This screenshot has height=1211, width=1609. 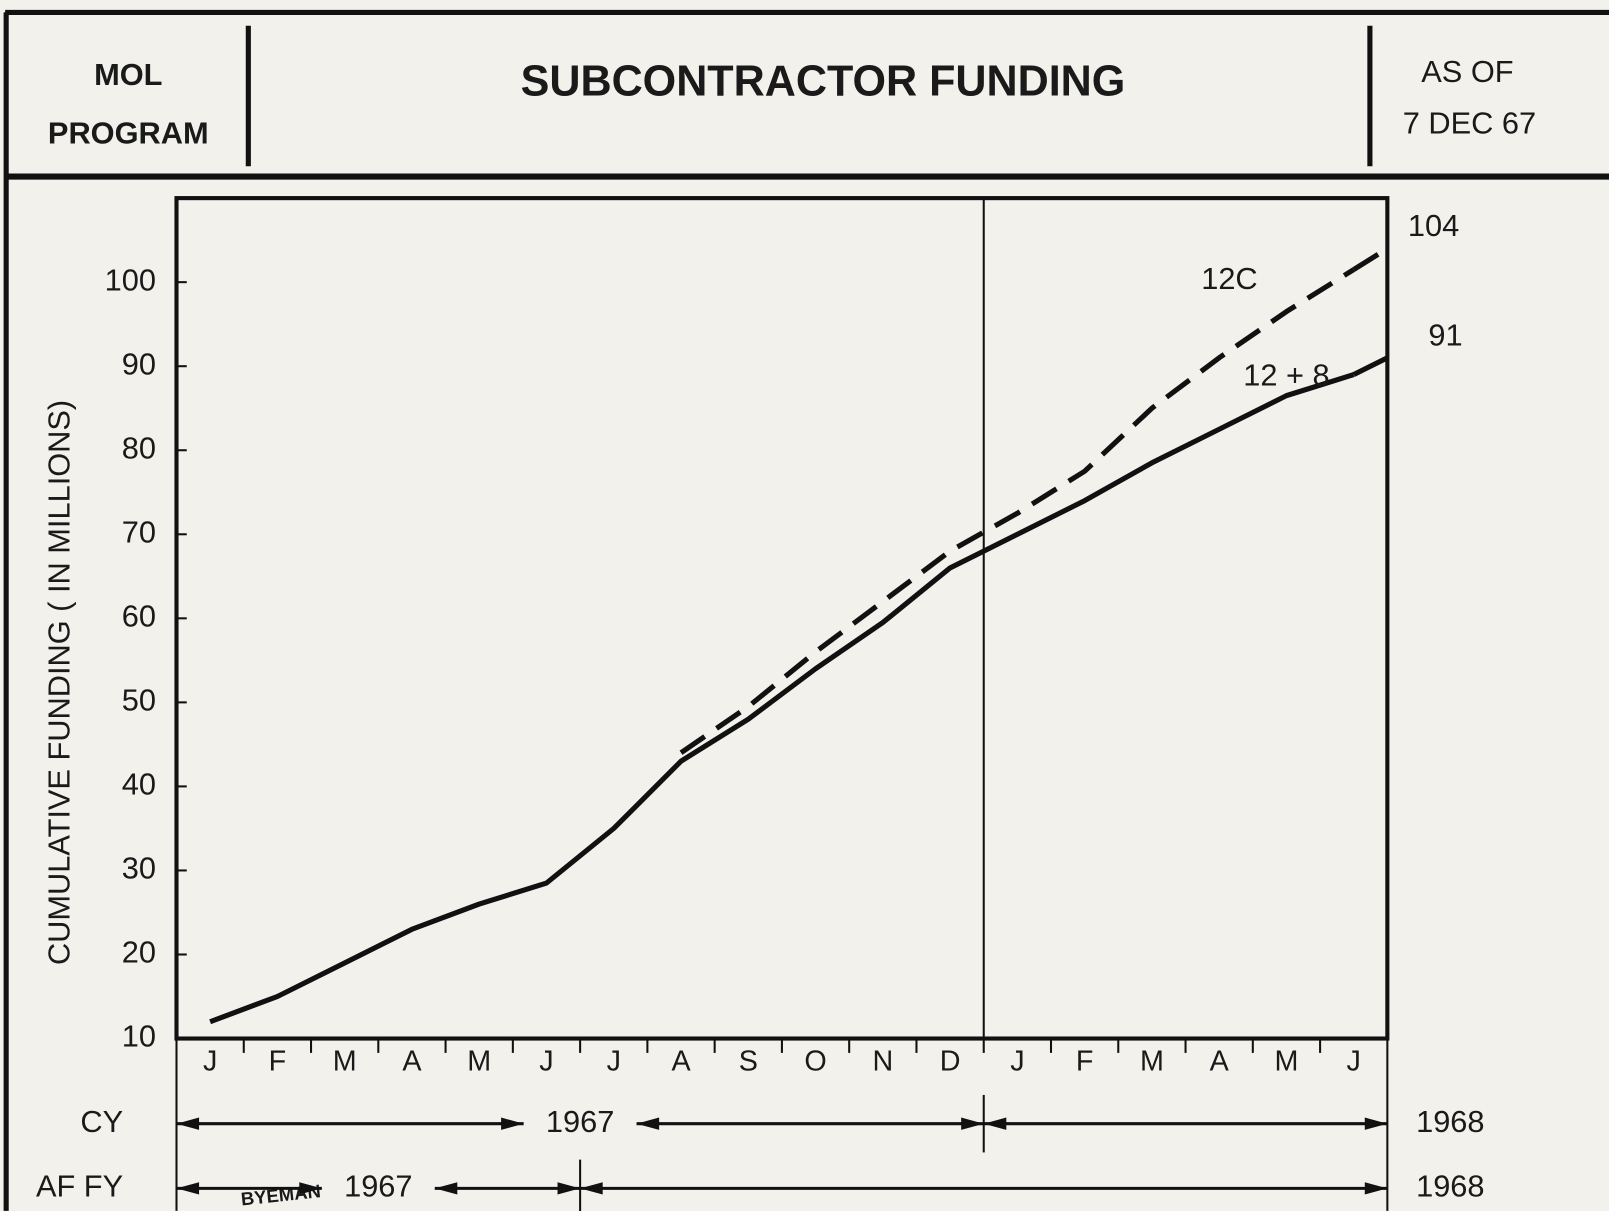 What do you see at coordinates (748, 1062) in the screenshot?
I see `x-tick-label: S` at bounding box center [748, 1062].